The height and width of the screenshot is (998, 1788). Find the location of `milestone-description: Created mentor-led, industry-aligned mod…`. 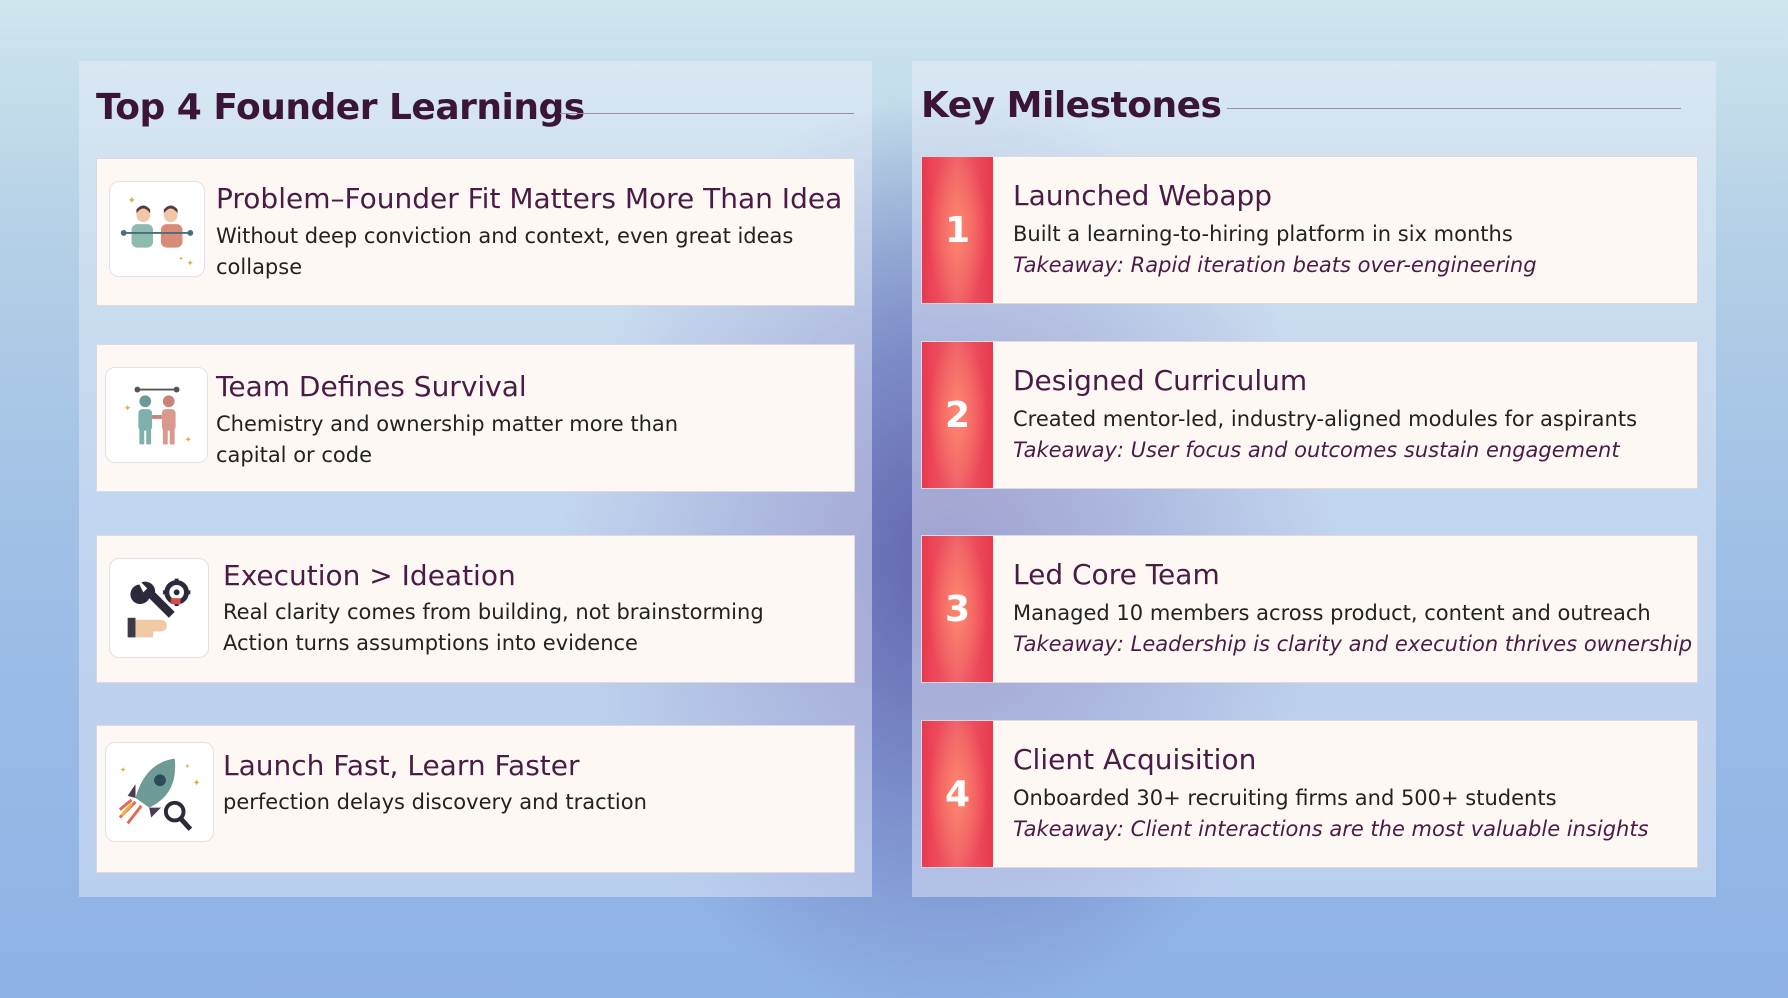

milestone-description: Created mentor-led, industry-aligned mod… is located at coordinates (1325, 419).